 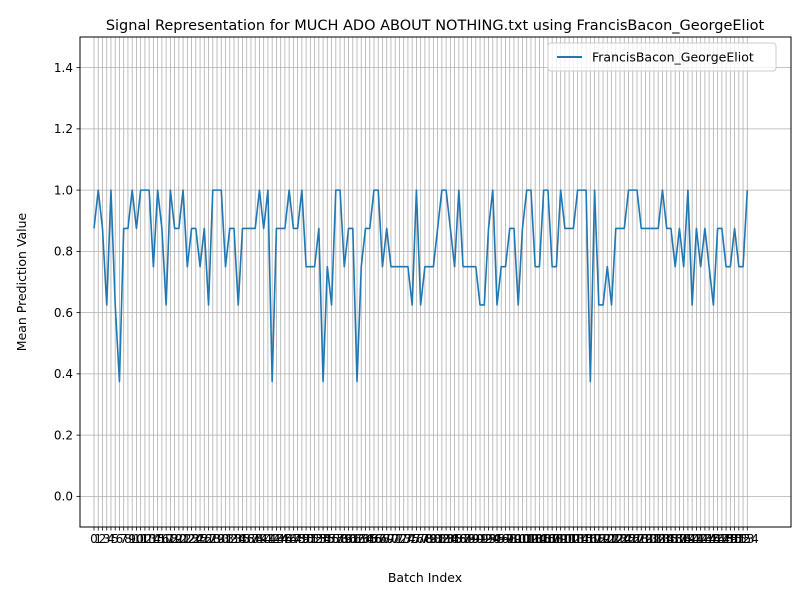 I want to click on x-tick-label: 146, so click(x=713, y=539).